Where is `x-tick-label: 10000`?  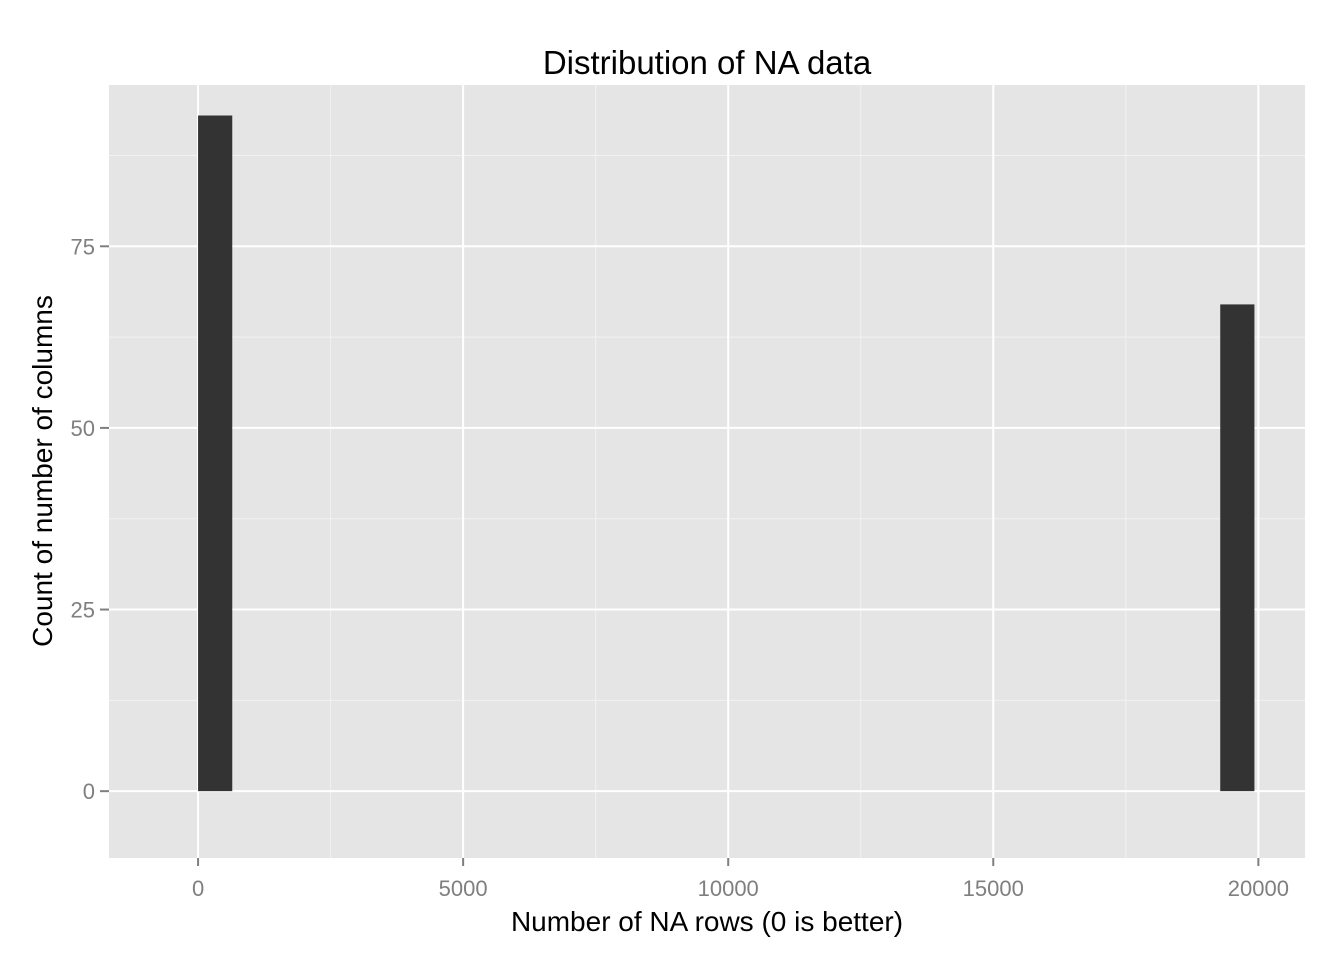 x-tick-label: 10000 is located at coordinates (728, 888).